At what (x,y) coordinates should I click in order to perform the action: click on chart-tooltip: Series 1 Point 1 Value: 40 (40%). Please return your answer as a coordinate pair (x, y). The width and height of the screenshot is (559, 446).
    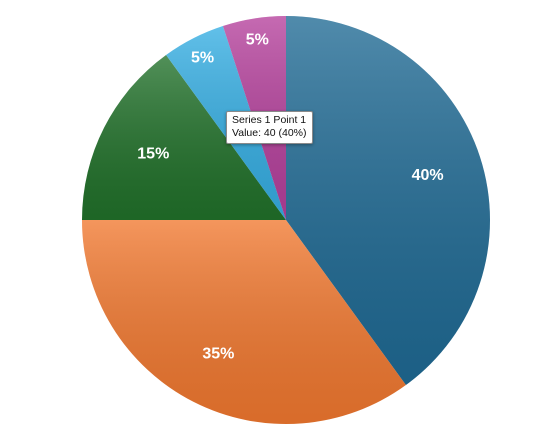
    Looking at the image, I should click on (269, 127).